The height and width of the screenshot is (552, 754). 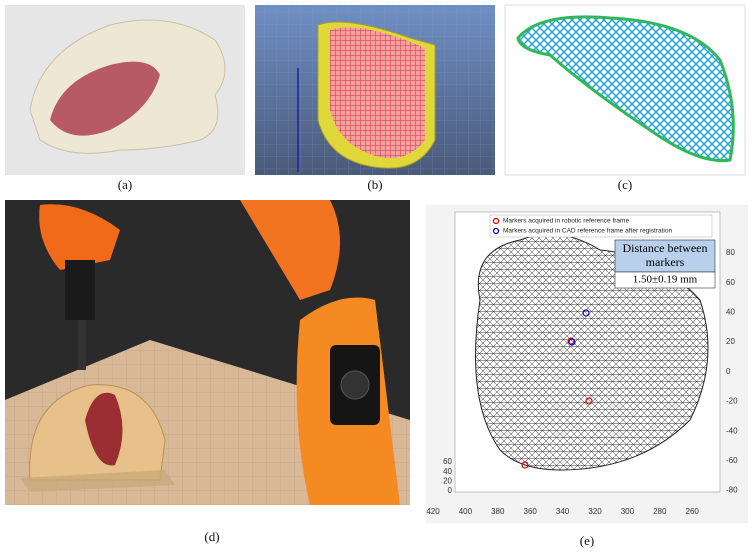 I want to click on x-tick-label: 380, so click(x=498, y=511).